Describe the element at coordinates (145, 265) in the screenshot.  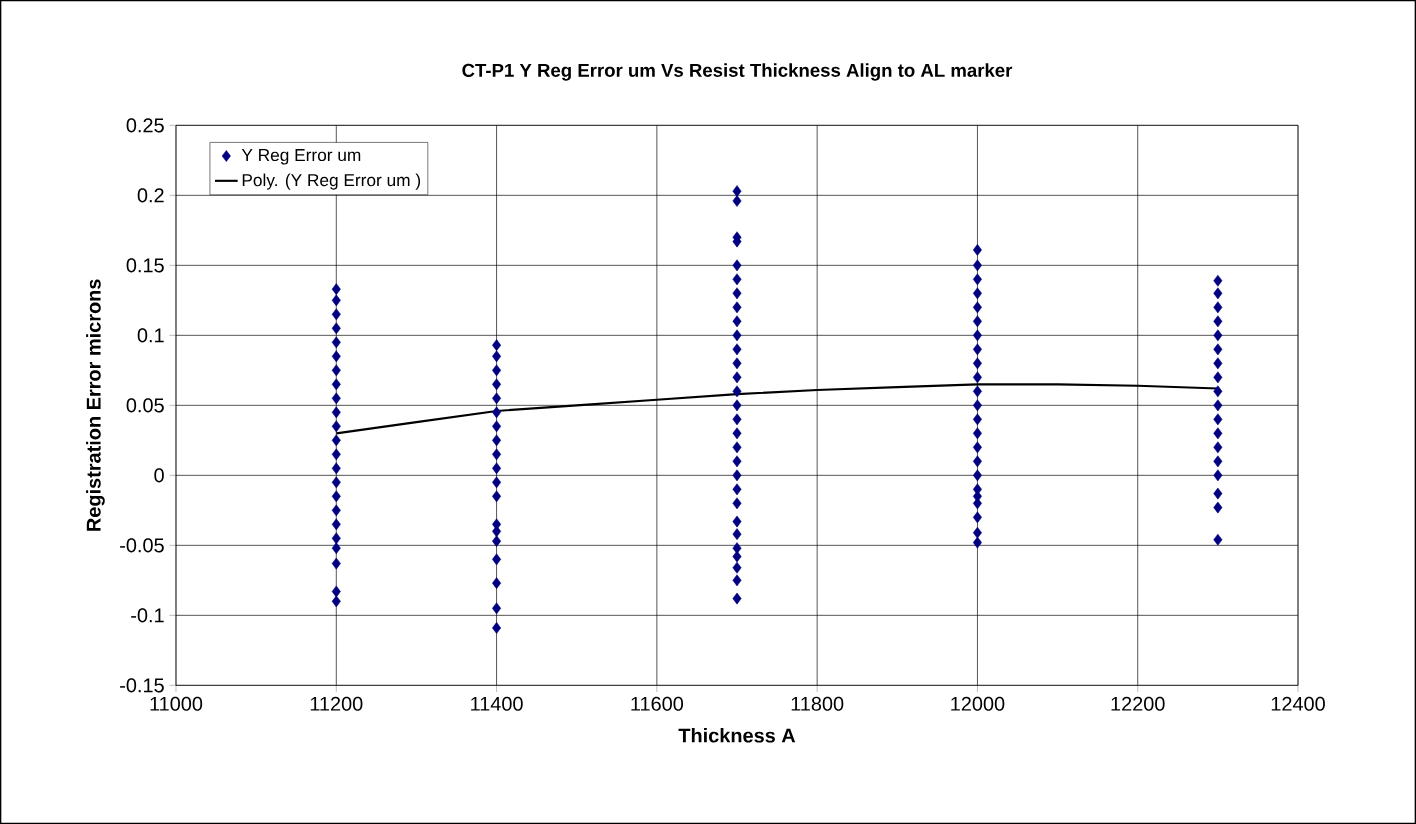
I see `y-tick-label: 0.15` at that location.